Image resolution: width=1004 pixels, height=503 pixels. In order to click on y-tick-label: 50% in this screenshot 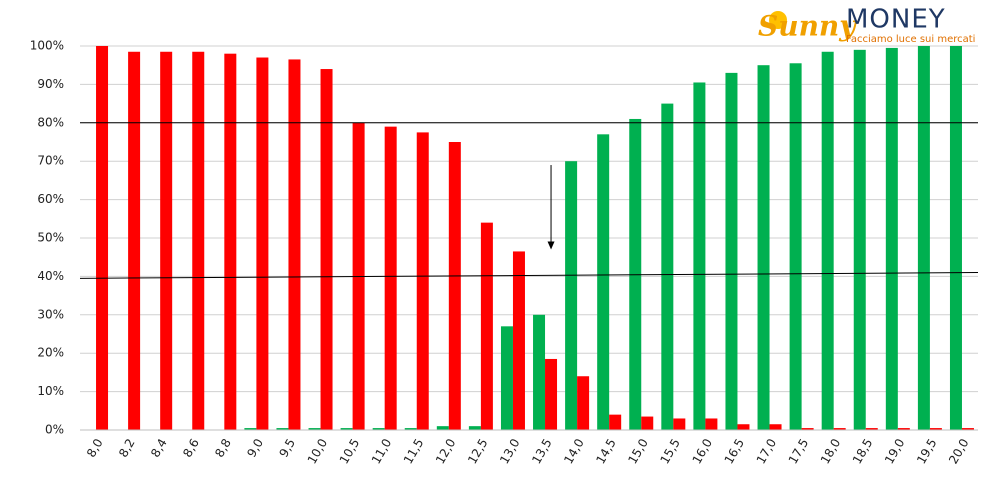, I will do `click(50, 238)`.